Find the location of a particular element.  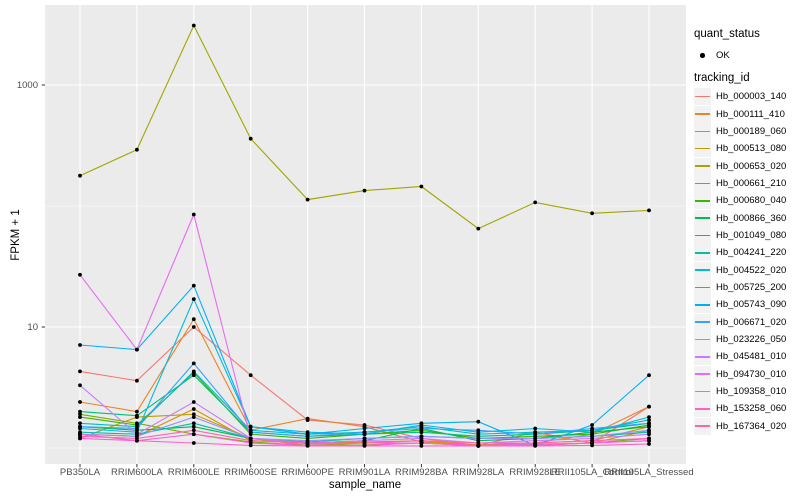

x-tick-label: RRIM600LA is located at coordinates (137, 472).